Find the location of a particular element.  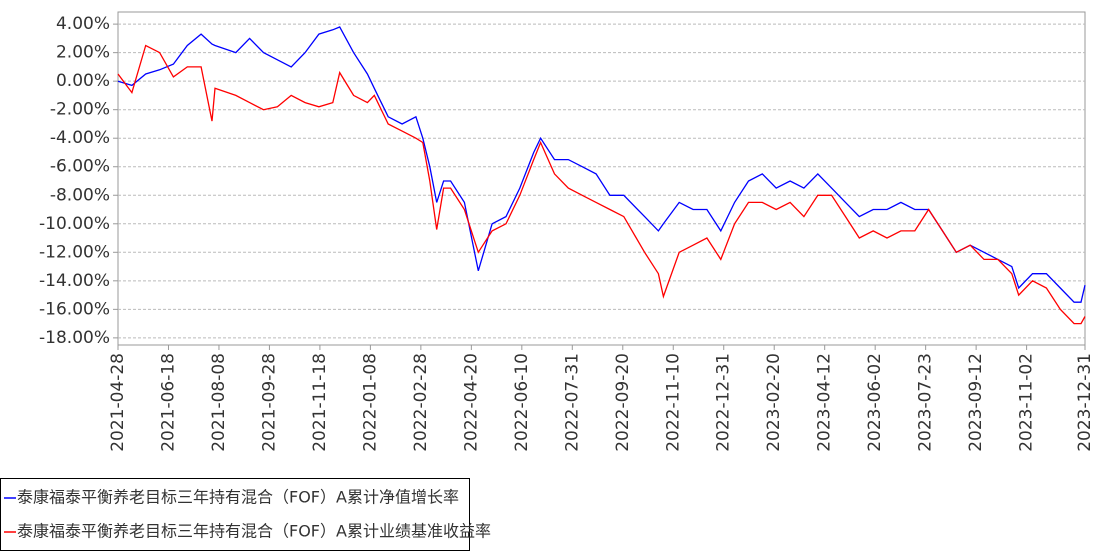

legend-text: 泰康福泰平衡养老目标三年持有混合（FOF）A累计业绩基准收益率 is located at coordinates (254, 531).